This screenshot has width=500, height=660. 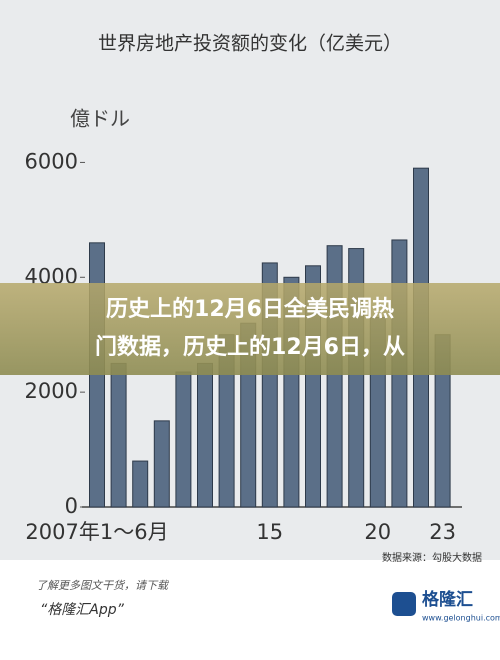 I want to click on footer-hint: 了解更多图文干货，请下载, so click(x=103, y=585).